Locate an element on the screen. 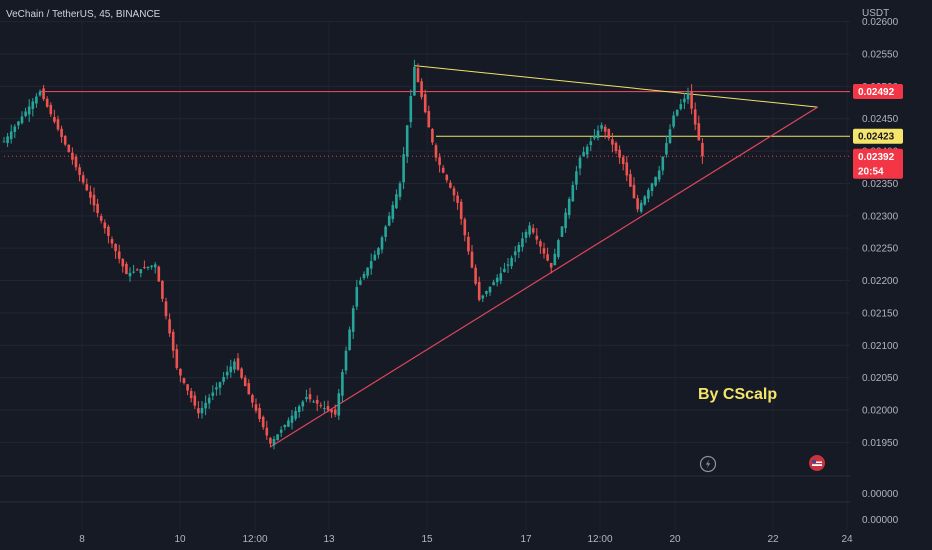 This screenshot has height=550, width=932. lightning-icon is located at coordinates (708, 464).